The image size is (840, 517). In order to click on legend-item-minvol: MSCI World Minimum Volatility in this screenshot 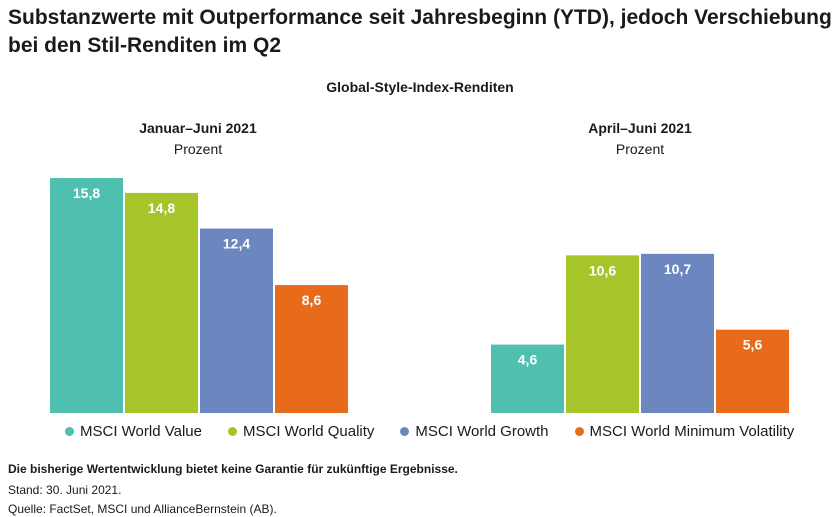, I will do `click(684, 431)`.